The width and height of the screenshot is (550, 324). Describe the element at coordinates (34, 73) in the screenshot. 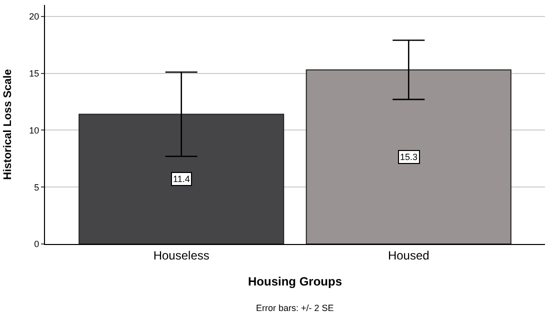

I see `y-tick-label: 15` at that location.